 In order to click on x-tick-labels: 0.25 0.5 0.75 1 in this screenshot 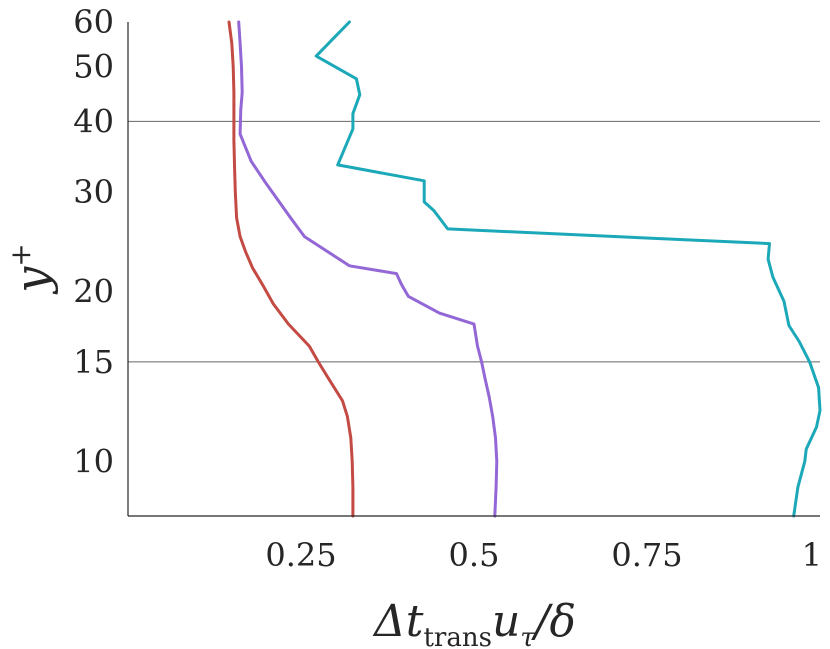, I will do `click(543, 555)`.